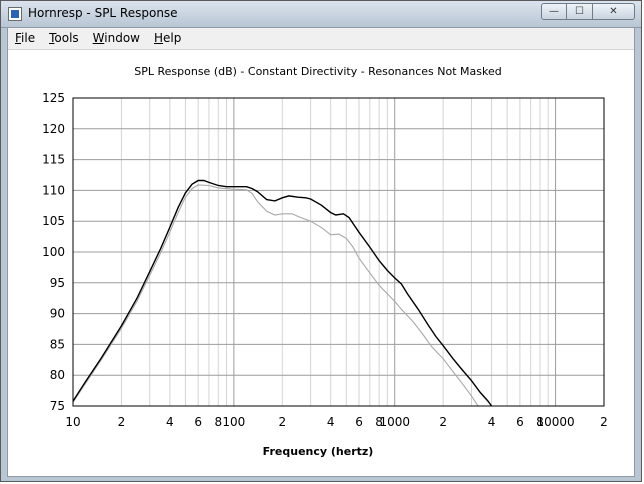 The width and height of the screenshot is (644, 484). Describe the element at coordinates (53, 98) in the screenshot. I see `y-tick-label: 125` at that location.